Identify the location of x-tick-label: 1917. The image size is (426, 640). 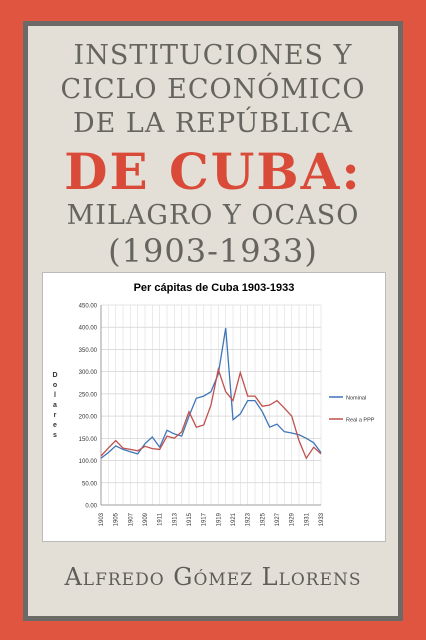
(205, 519).